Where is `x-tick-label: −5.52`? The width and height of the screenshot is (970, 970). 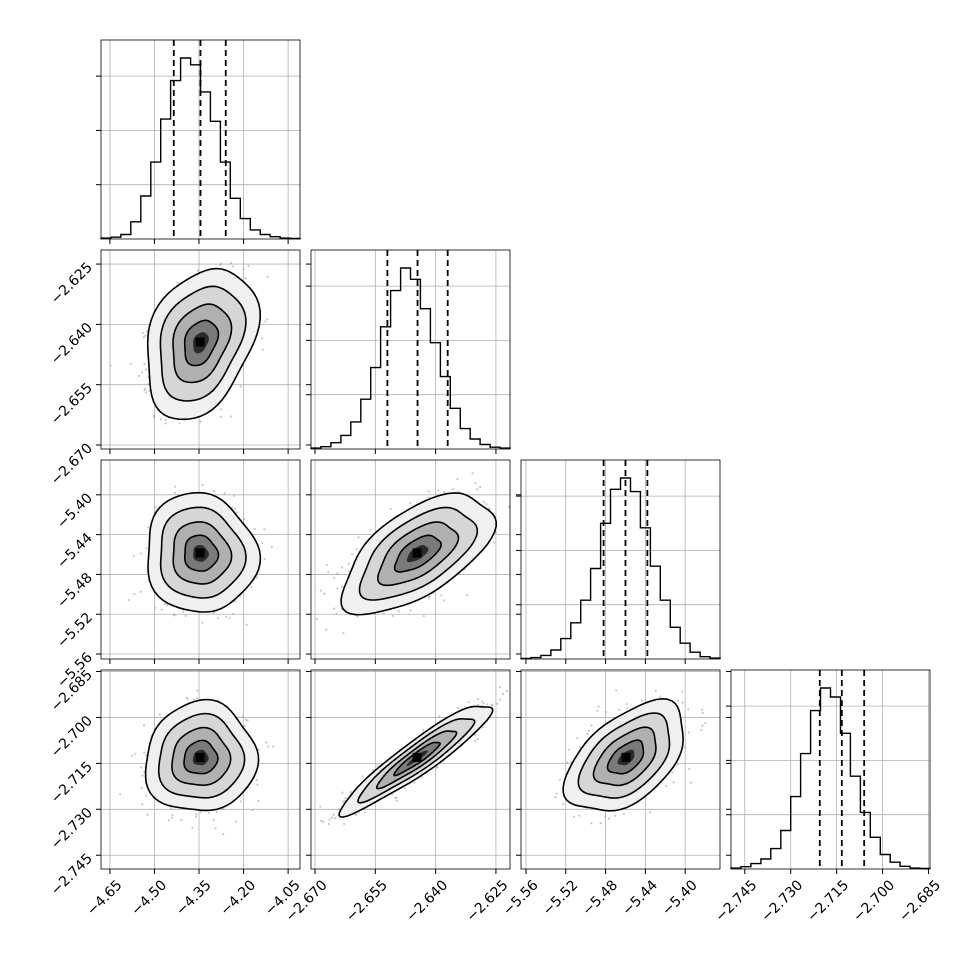
x-tick-label: −5.52 is located at coordinates (561, 898).